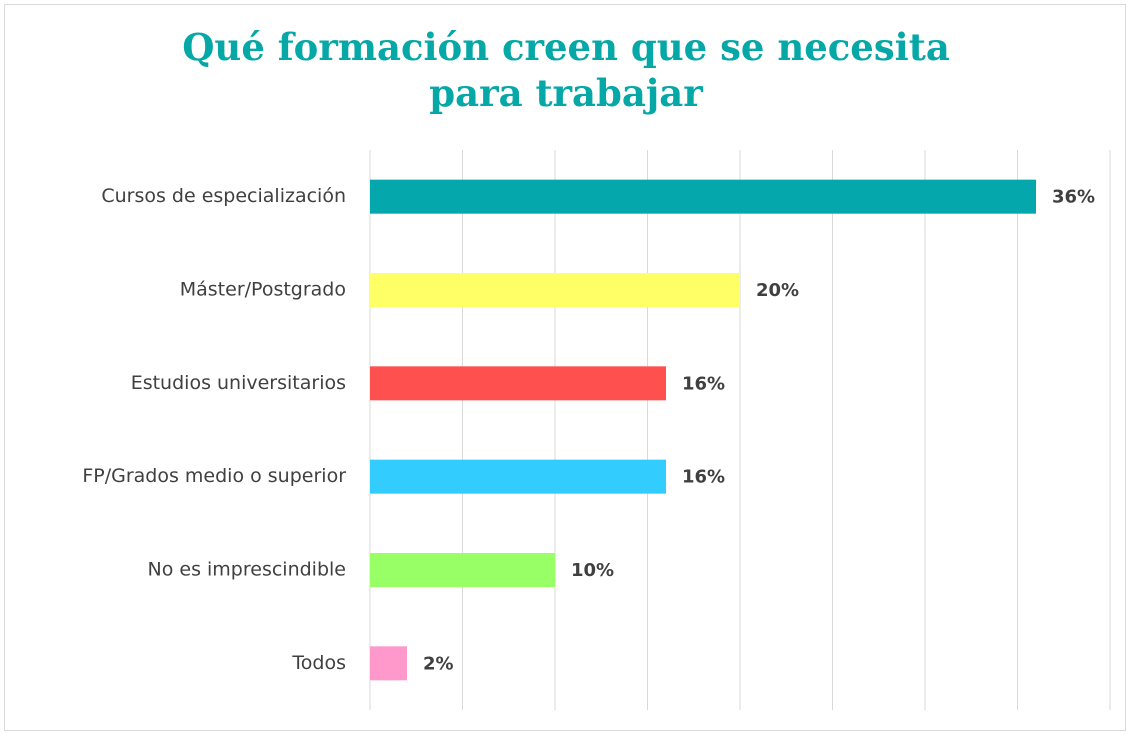 This screenshot has width=1132, height=735. I want to click on y-tick-label: Máster/Postgrado, so click(263, 290).